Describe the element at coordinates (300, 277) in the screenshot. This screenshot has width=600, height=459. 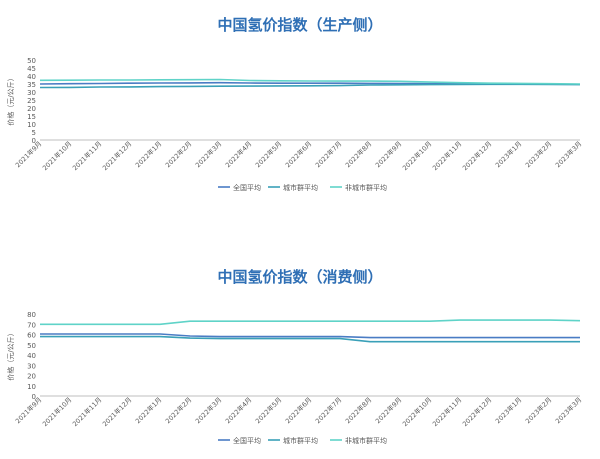
I see `chart-title: 中国氢价指数（消费侧）` at that location.